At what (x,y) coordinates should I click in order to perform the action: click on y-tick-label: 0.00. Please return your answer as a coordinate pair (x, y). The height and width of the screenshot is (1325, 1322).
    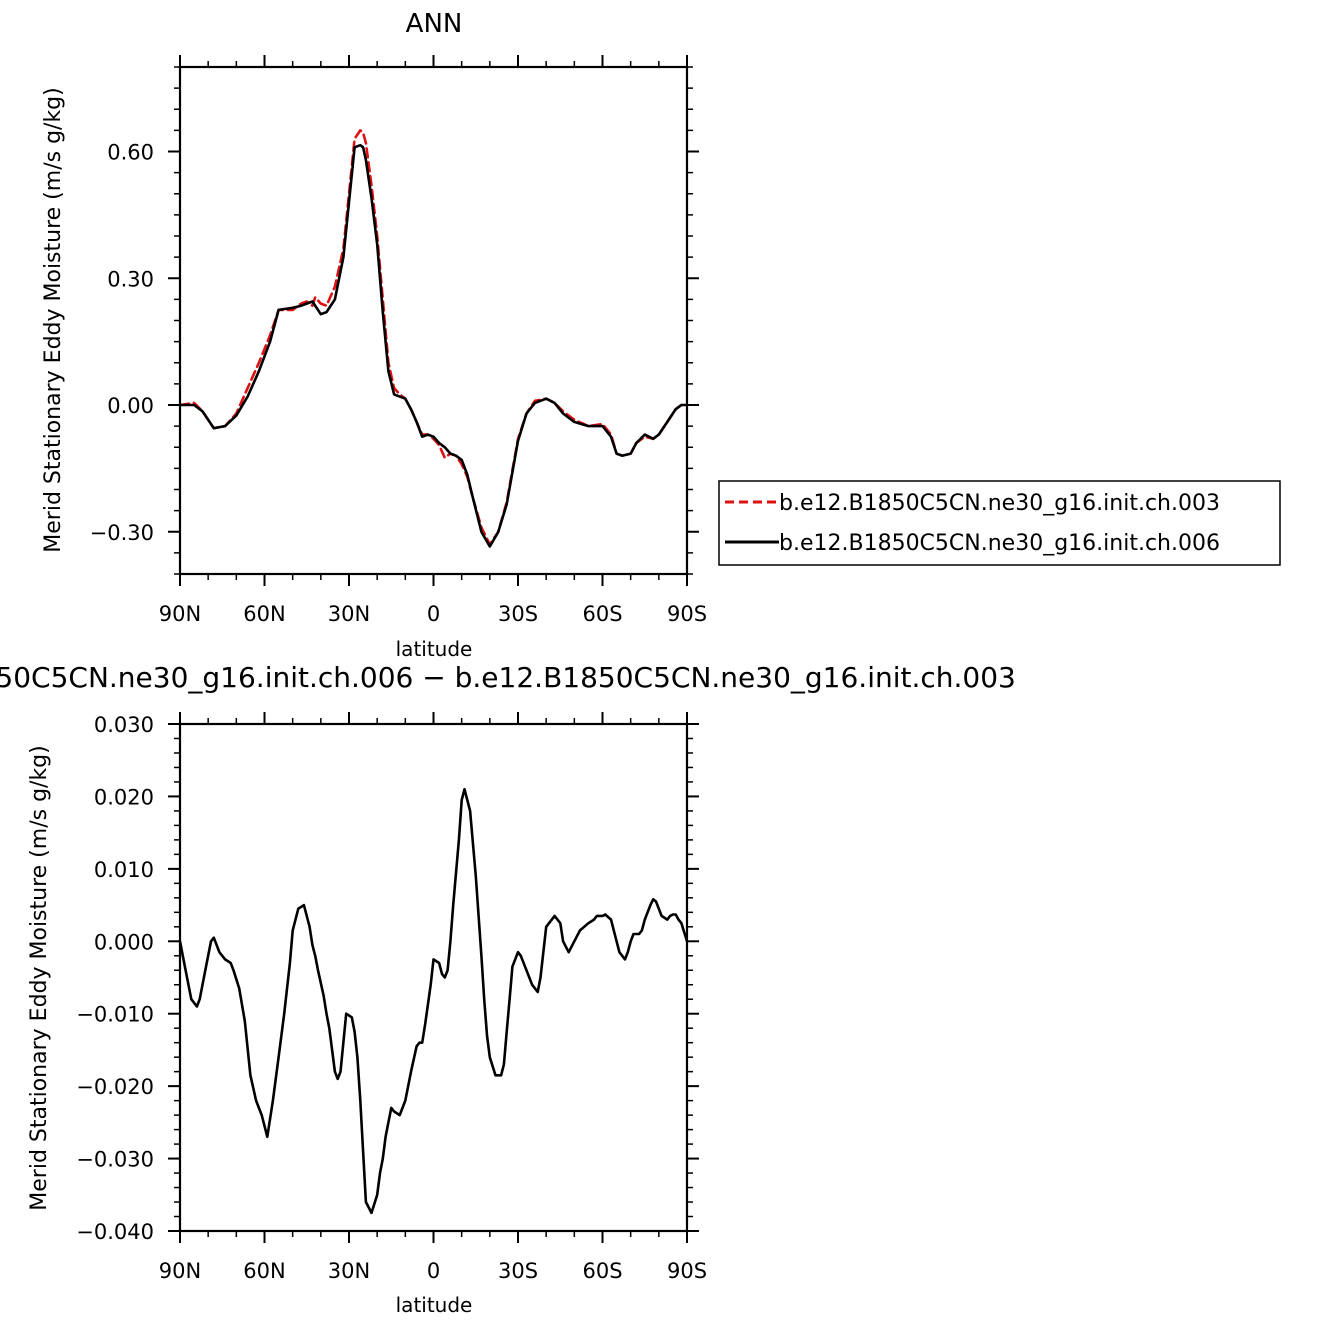
    Looking at the image, I should click on (130, 406).